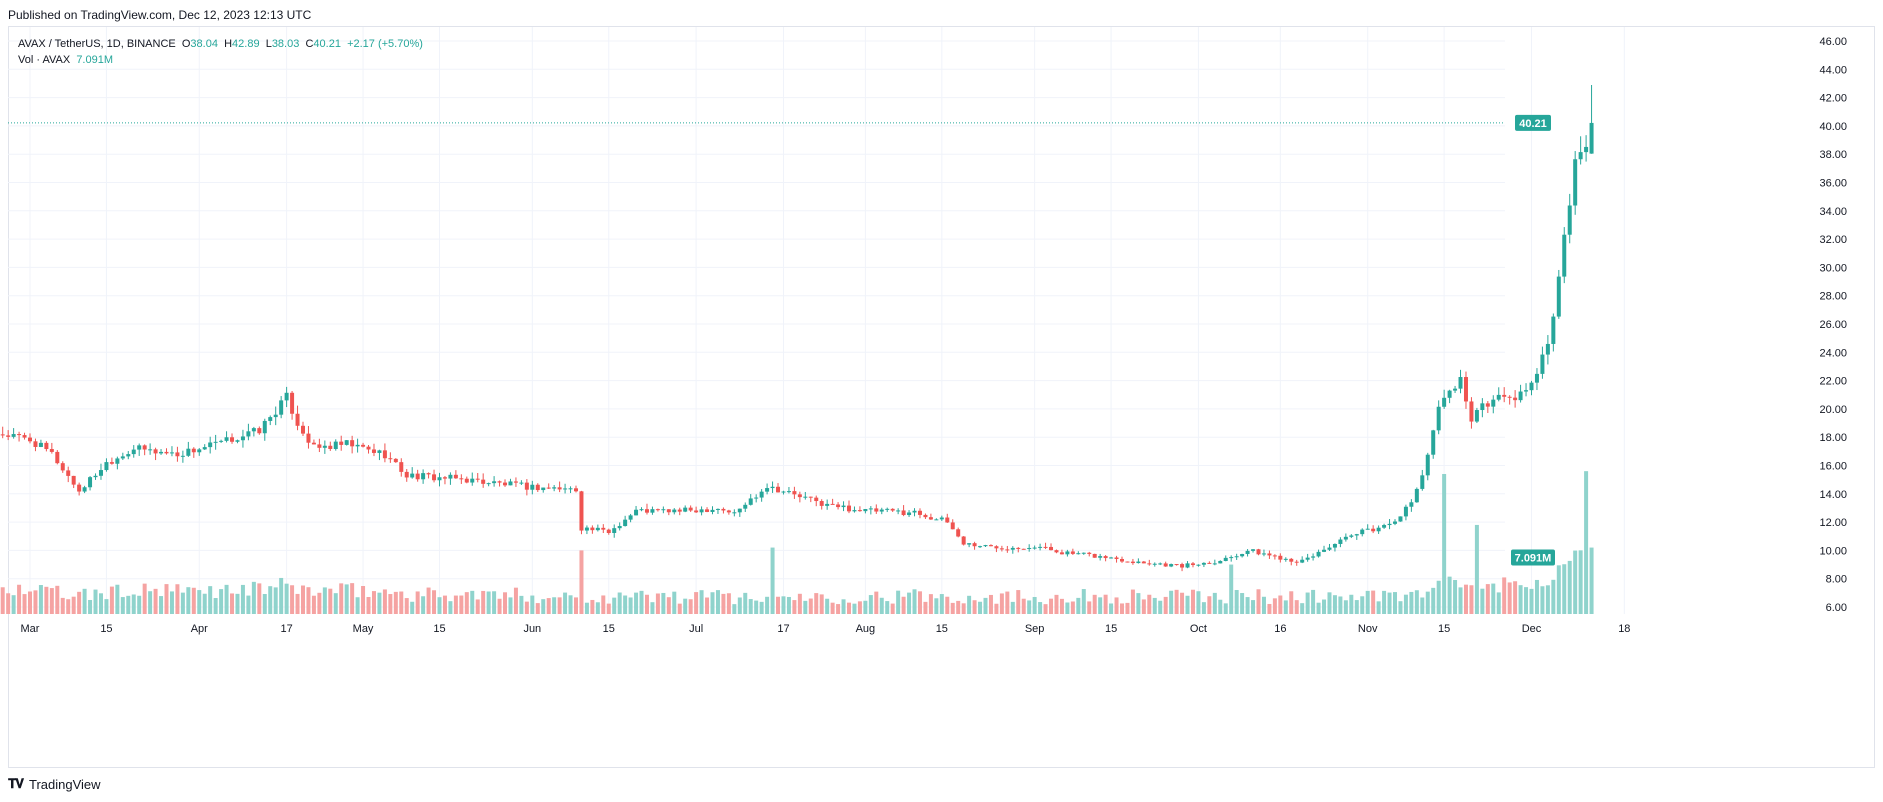  Describe the element at coordinates (16, 783) in the screenshot. I see `tradingview-logo-icon: 𝐓𝐕` at that location.